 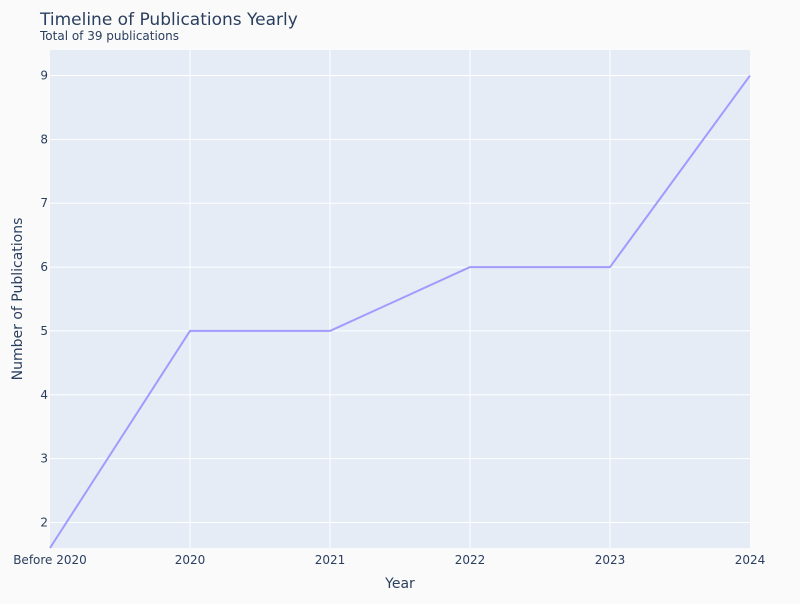 What do you see at coordinates (470, 560) in the screenshot?
I see `x-tick-label: 2022` at bounding box center [470, 560].